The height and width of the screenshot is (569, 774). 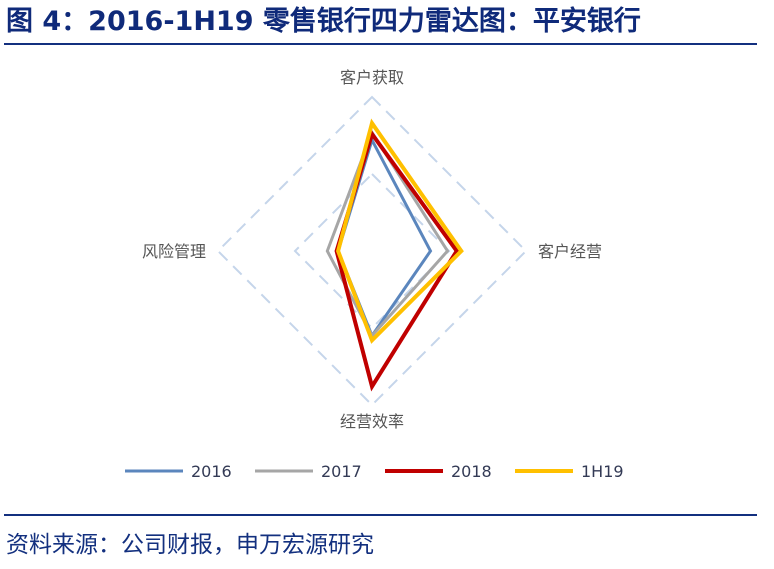 I want to click on title-divider, so click(x=380, y=44).